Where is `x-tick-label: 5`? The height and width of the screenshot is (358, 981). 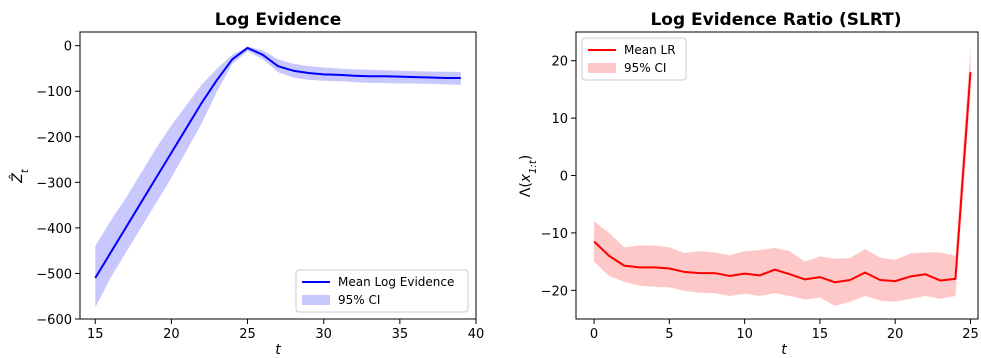
x-tick-label: 5 is located at coordinates (669, 334).